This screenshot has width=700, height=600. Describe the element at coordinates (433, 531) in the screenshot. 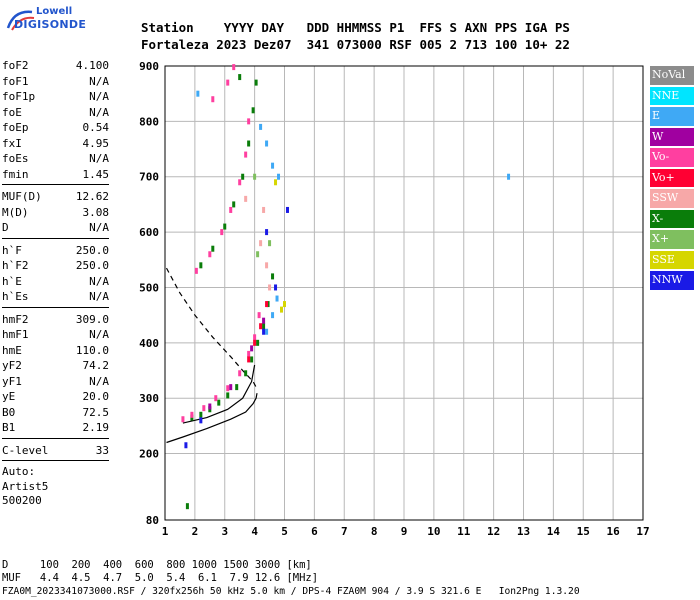

I see `x-tick-label: 10` at that location.